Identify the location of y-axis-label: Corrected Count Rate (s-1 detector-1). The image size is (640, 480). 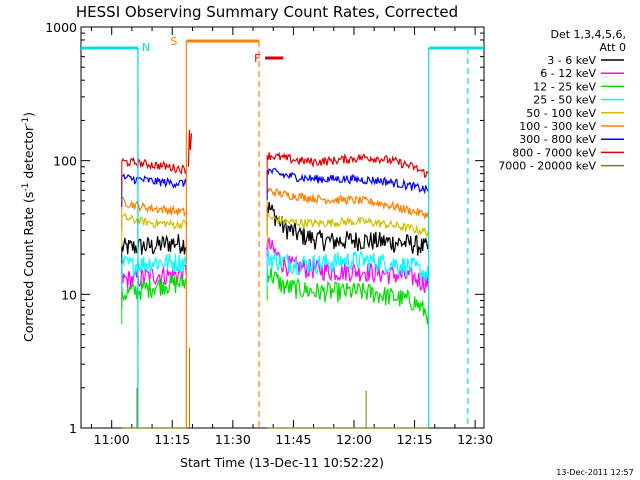
(28, 227).